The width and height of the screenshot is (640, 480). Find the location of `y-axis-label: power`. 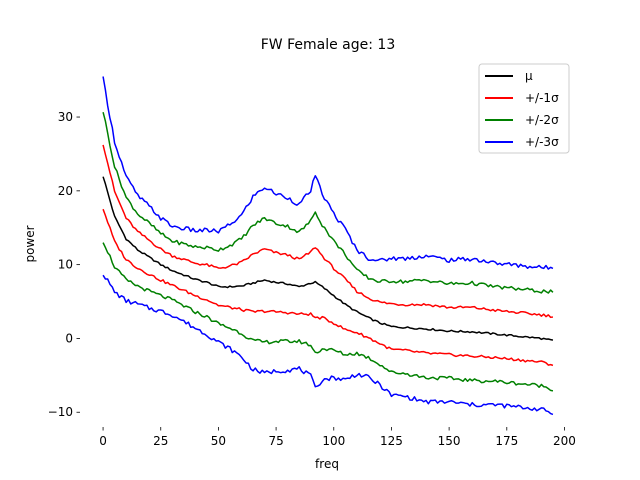

y-axis-label: power is located at coordinates (30, 243).